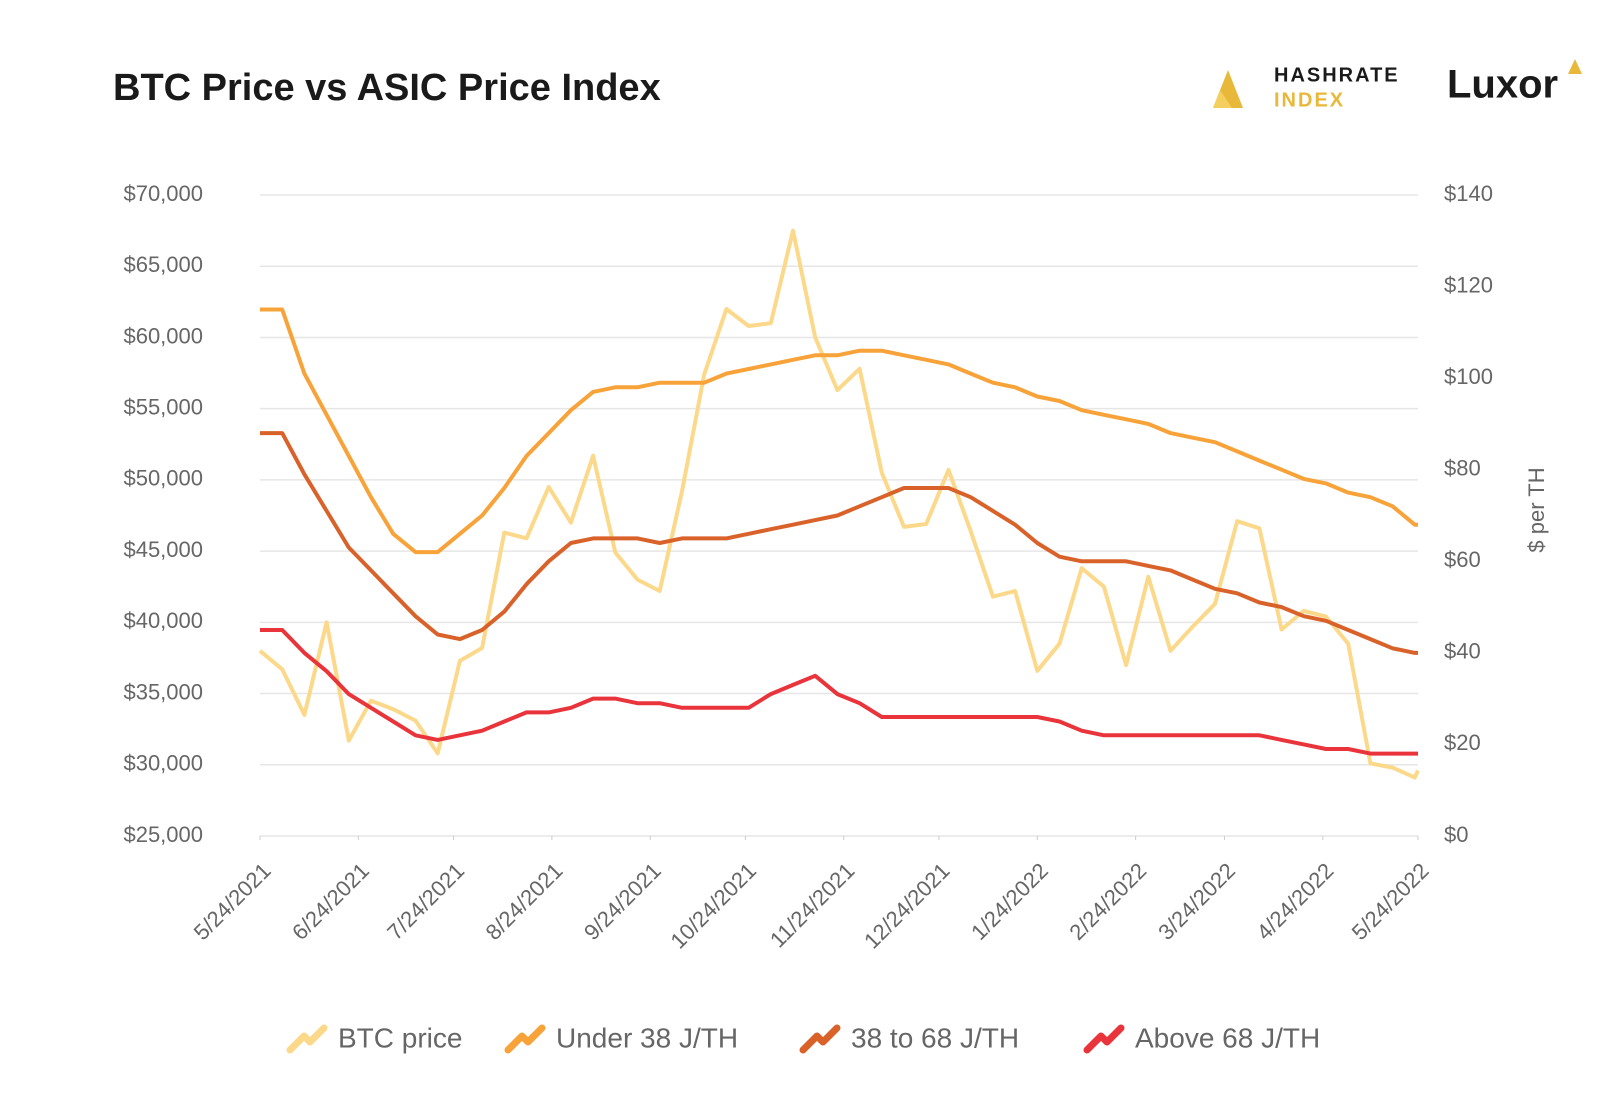 Image resolution: width=1624 pixels, height=1115 pixels. I want to click on y2-tick-label: $20, so click(1462, 742).